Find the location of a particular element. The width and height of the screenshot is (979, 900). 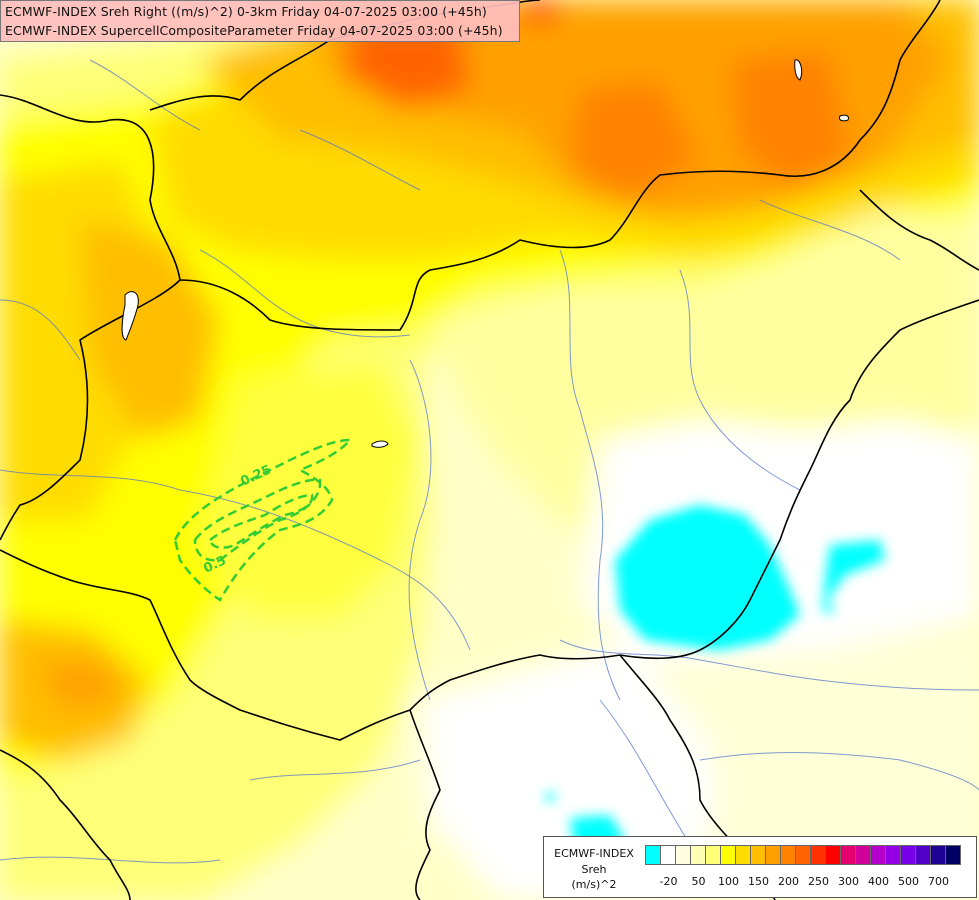

legend-tick-label: 250 is located at coordinates (818, 881).